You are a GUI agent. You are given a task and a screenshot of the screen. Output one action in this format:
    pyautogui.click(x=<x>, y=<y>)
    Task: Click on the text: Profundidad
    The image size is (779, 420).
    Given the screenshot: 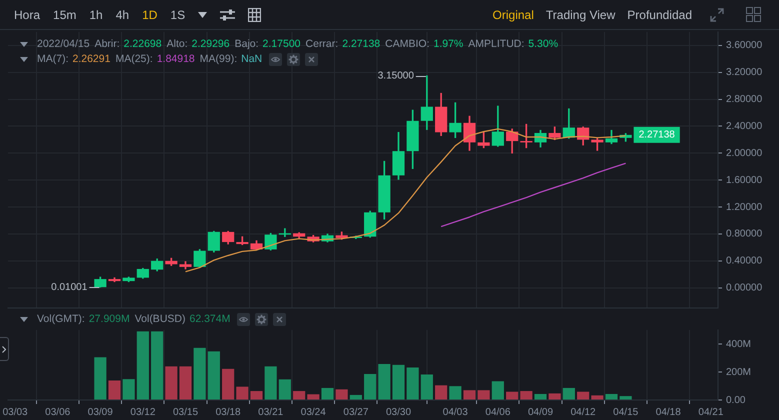 What is the action you would take?
    pyautogui.click(x=659, y=15)
    